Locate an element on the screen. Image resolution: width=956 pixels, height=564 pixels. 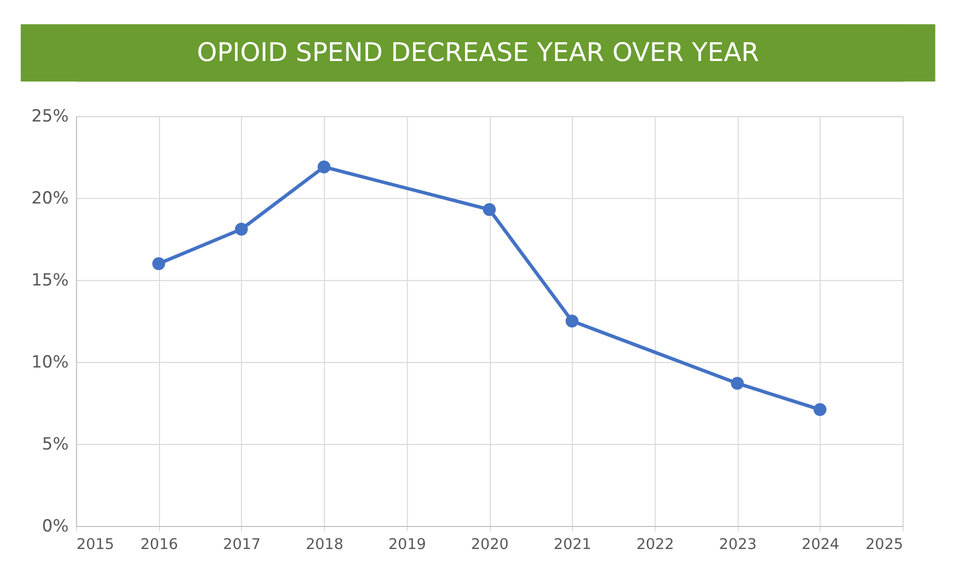
y-tick-label: 0% is located at coordinates (55, 525).